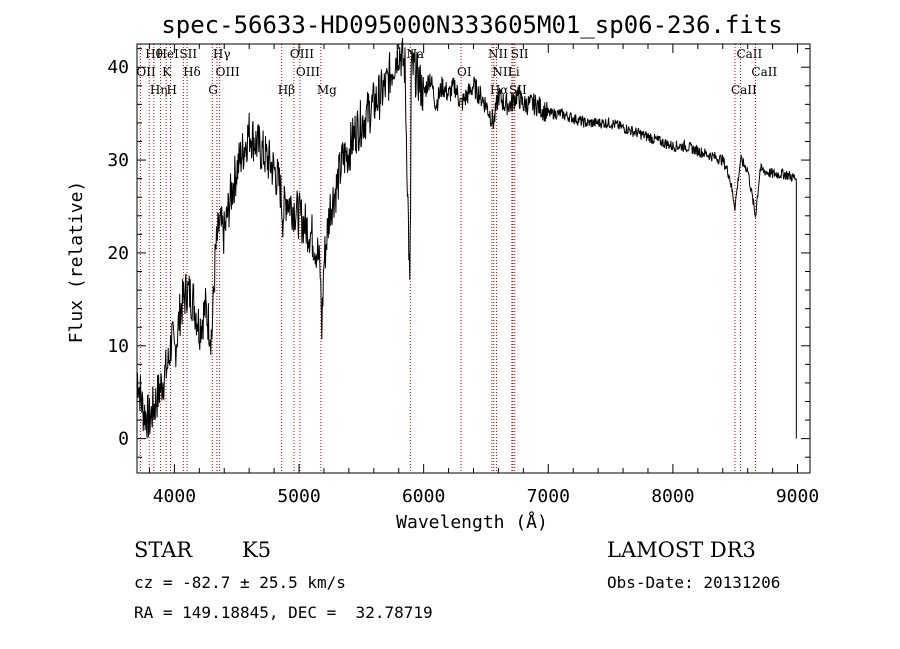  What do you see at coordinates (298, 496) in the screenshot?
I see `x-tick-label: 5000` at bounding box center [298, 496].